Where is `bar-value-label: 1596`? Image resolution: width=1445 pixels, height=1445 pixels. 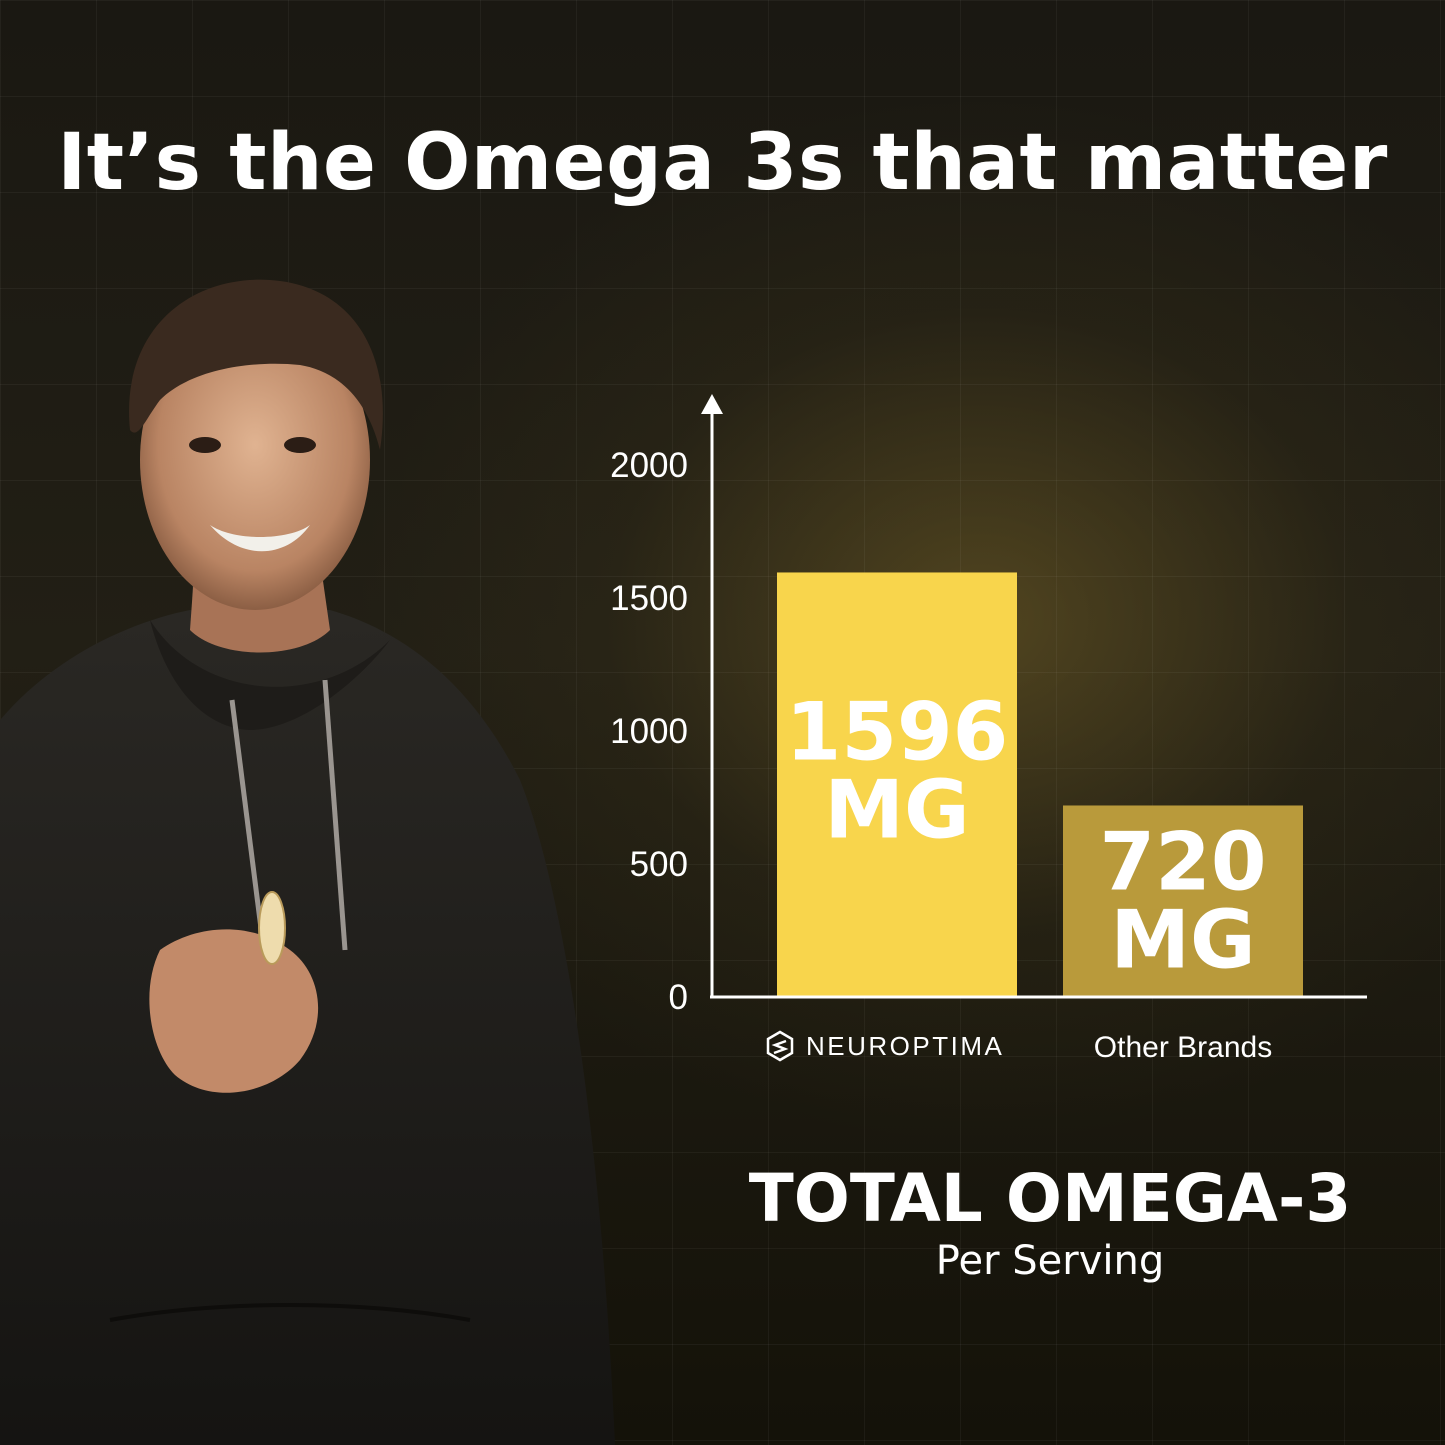
bar-value-label: 1596 is located at coordinates (897, 731).